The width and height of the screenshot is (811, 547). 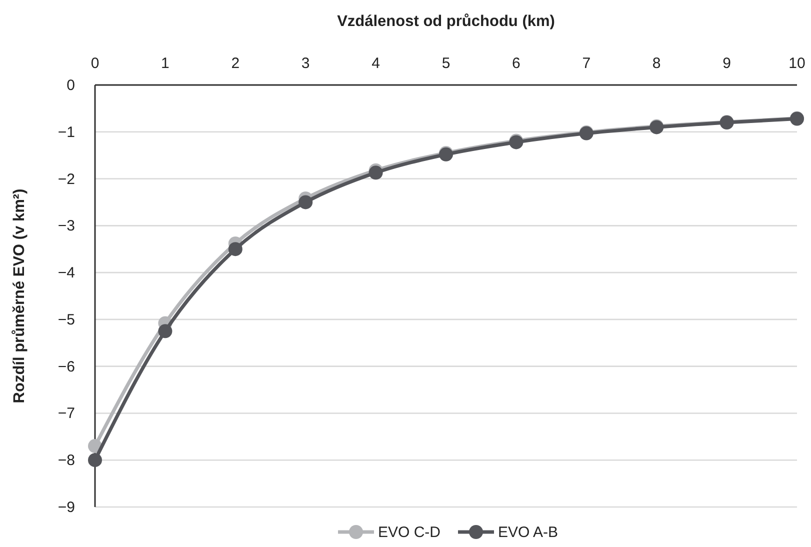 What do you see at coordinates (797, 63) in the screenshot?
I see `x-tick-label: 10` at bounding box center [797, 63].